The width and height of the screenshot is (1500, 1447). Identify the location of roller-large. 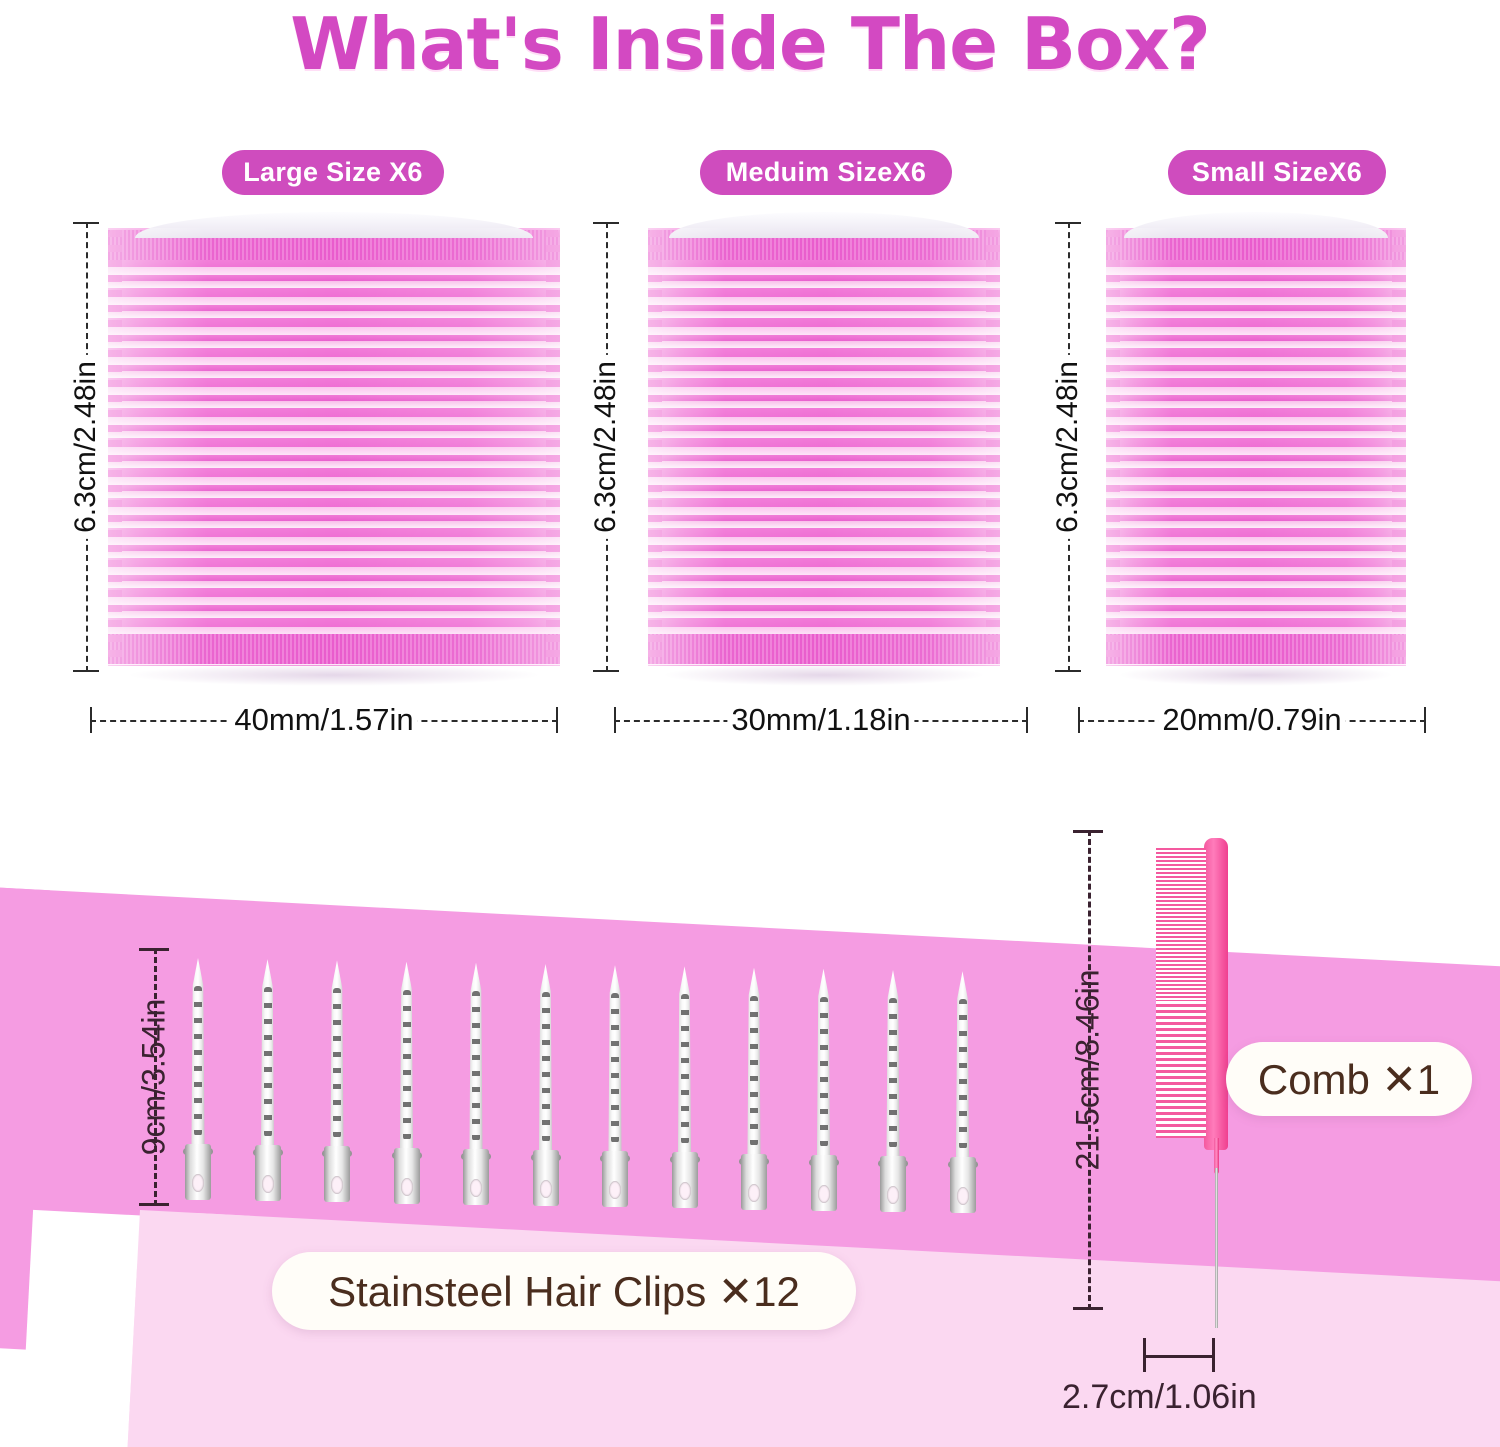
(334, 449).